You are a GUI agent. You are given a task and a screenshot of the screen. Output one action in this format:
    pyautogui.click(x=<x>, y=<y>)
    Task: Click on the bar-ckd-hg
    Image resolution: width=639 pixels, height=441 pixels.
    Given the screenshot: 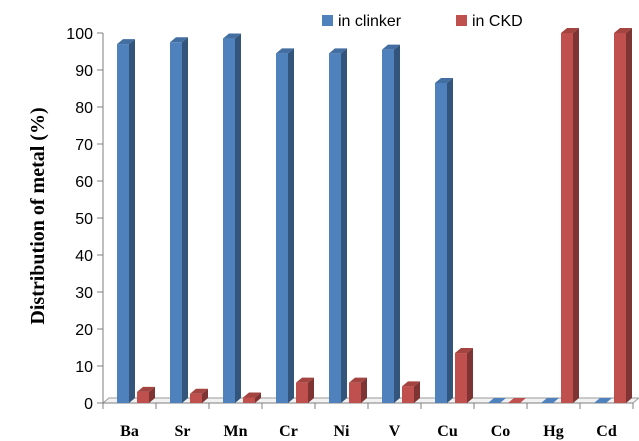 What is the action you would take?
    pyautogui.click(x=570, y=215)
    